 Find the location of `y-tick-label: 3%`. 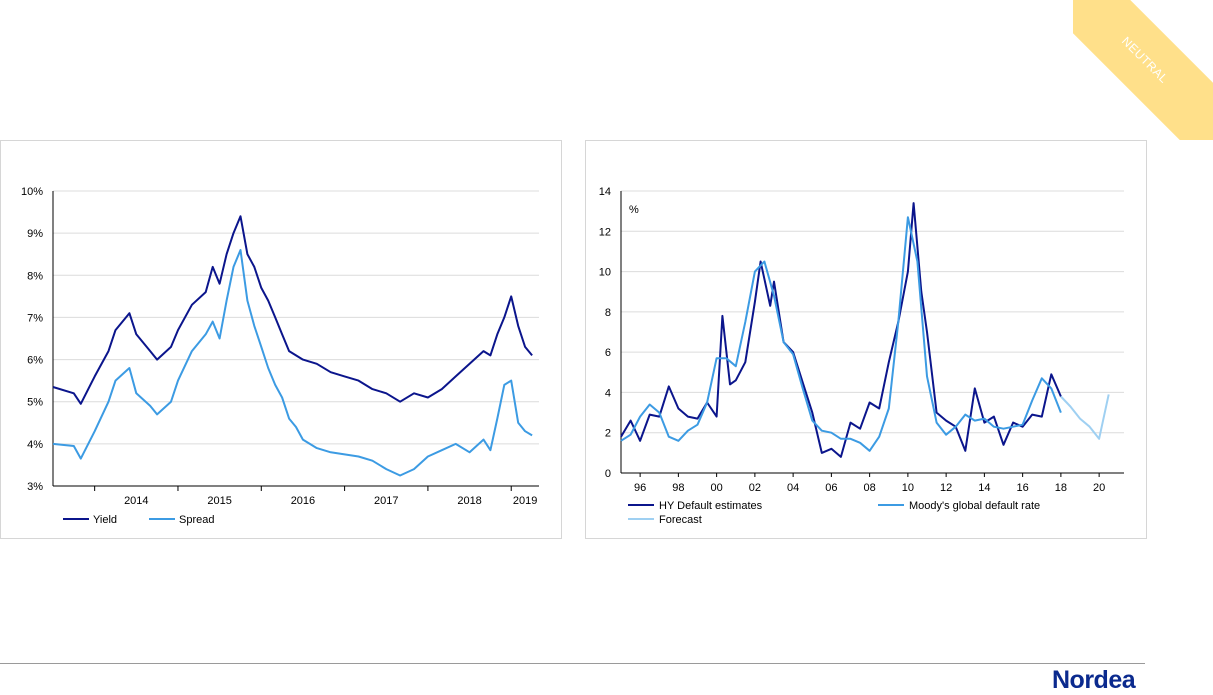

y-tick-label: 3% is located at coordinates (35, 487).